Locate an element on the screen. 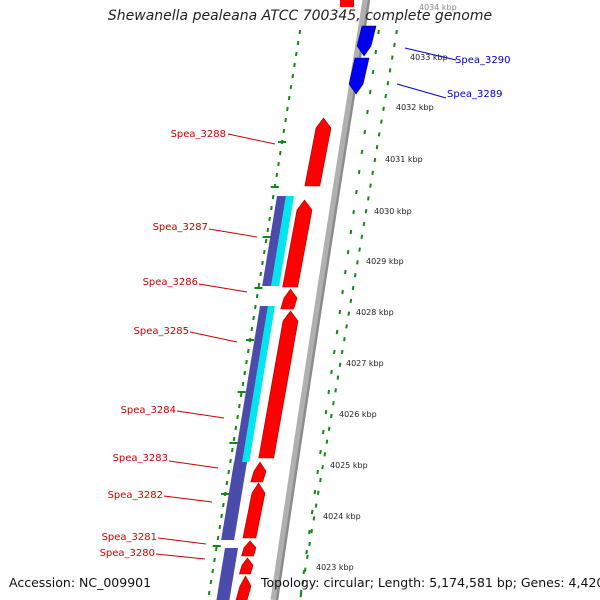 Image resolution: width=600 pixels, height=600 pixels. scale-label: 4031 kbp is located at coordinates (404, 159).